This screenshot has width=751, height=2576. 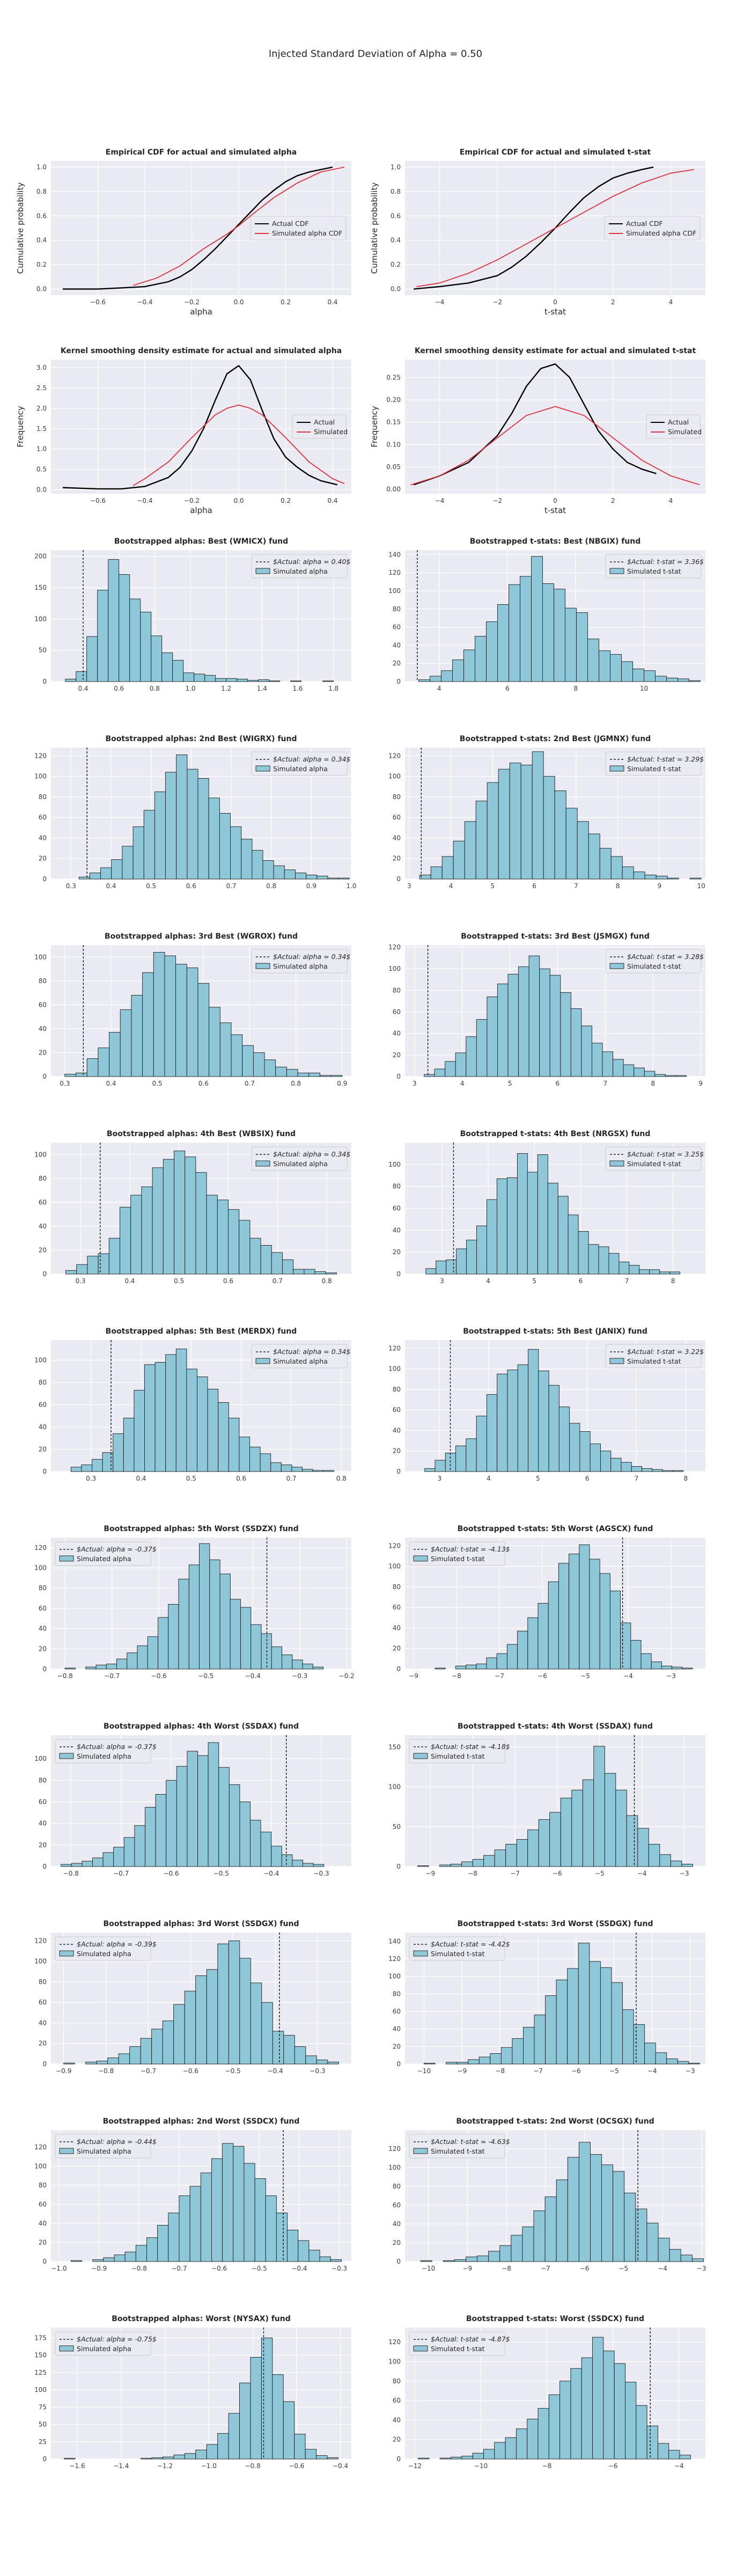 What do you see at coordinates (41, 167) in the screenshot?
I see `y-tick-label: 1.0` at bounding box center [41, 167].